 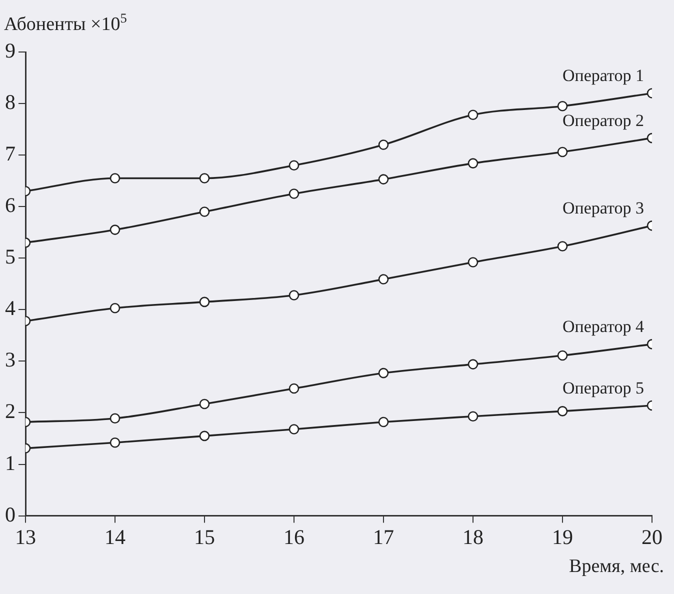 What do you see at coordinates (10, 102) in the screenshot?
I see `y-tick-label: 8` at bounding box center [10, 102].